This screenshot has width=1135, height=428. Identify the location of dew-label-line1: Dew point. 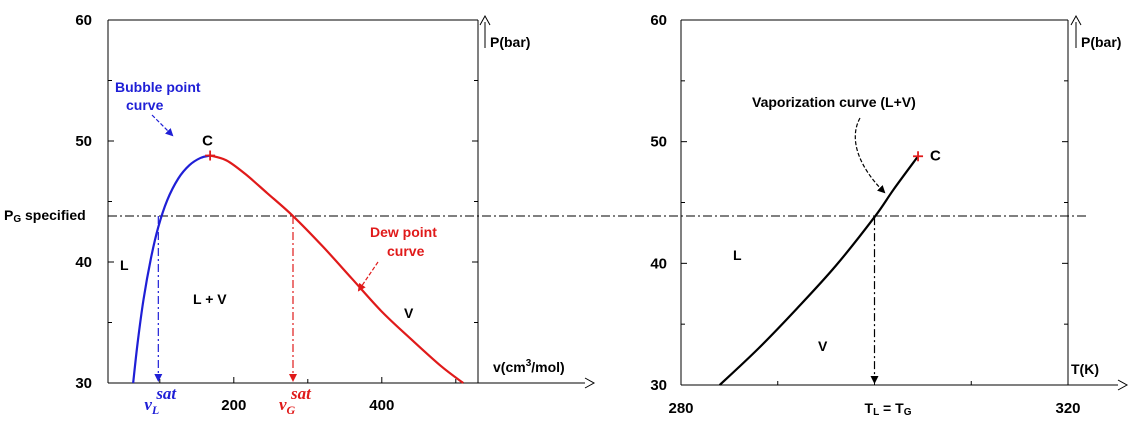
(403, 232).